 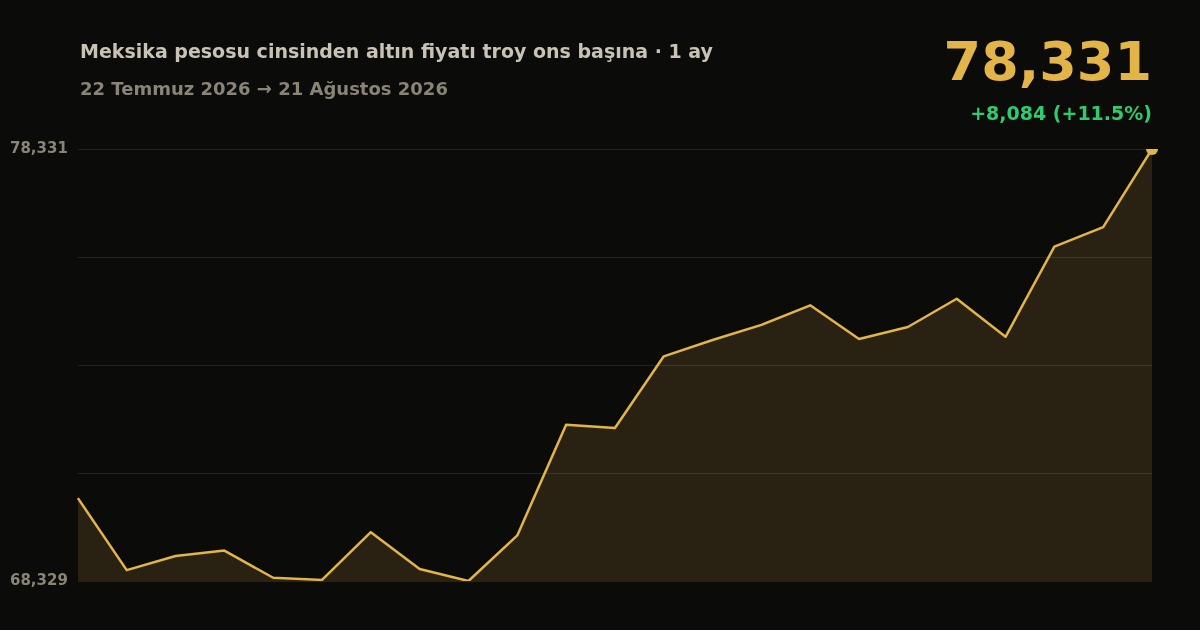 What do you see at coordinates (264, 88) in the screenshot?
I see `chart-subtitle: 22 Temmuz 2026 → 21 Ağustos 2026` at bounding box center [264, 88].